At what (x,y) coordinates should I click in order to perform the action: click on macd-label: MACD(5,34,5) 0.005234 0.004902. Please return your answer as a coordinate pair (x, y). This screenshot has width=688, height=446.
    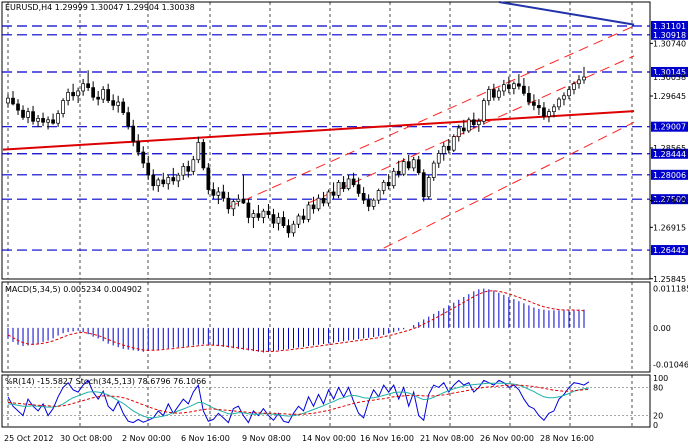
    Looking at the image, I should click on (73, 289).